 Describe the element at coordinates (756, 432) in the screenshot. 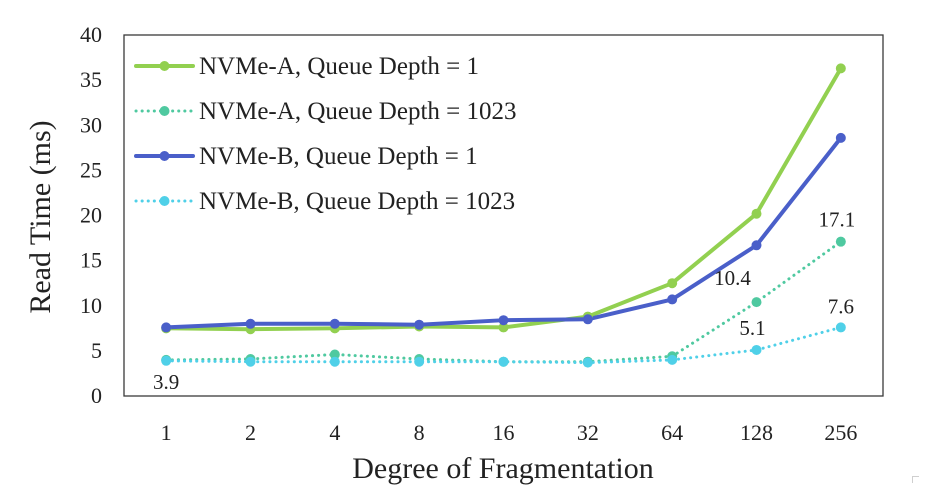

I see `x-tick-label: 128` at that location.